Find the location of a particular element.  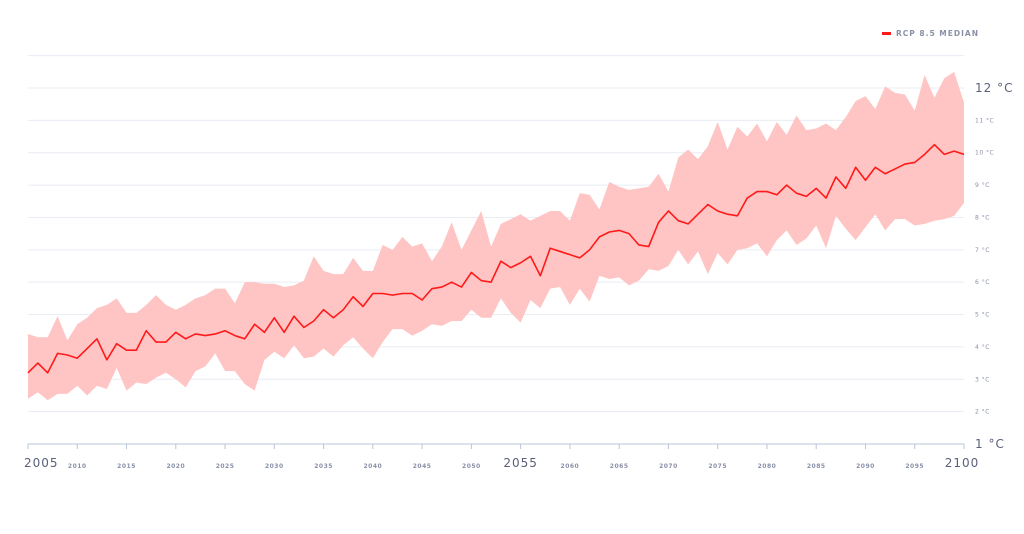

x-tick-label: 2050 is located at coordinates (471, 466).